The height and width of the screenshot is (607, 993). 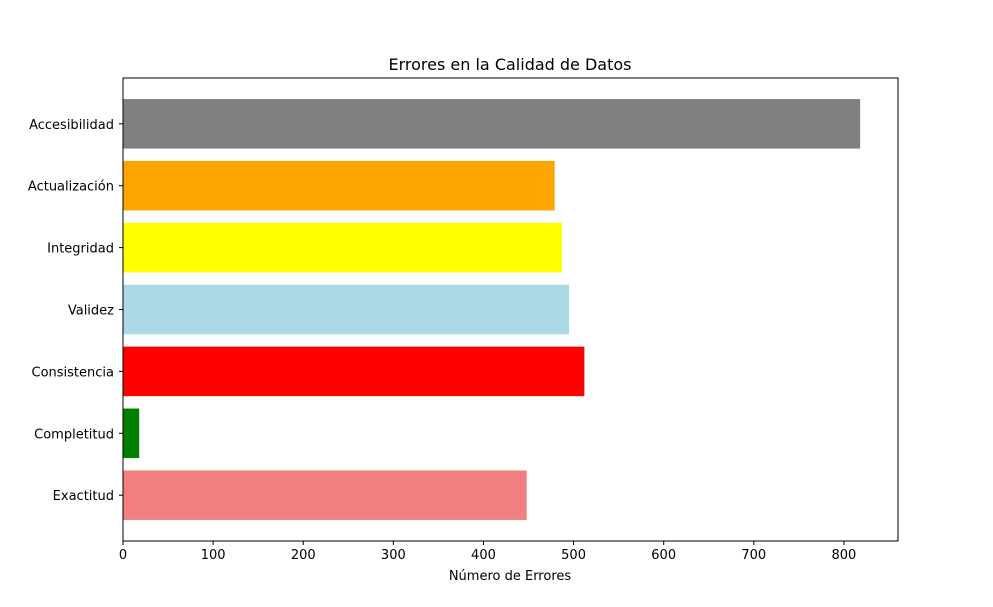 What do you see at coordinates (71, 125) in the screenshot?
I see `y-tick-label: Accesibilidad` at bounding box center [71, 125].